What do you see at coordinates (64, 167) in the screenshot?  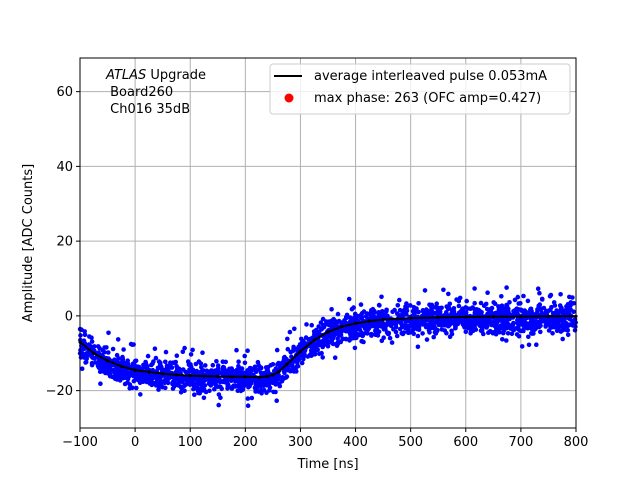 I see `y-tick-label: 40` at bounding box center [64, 167].